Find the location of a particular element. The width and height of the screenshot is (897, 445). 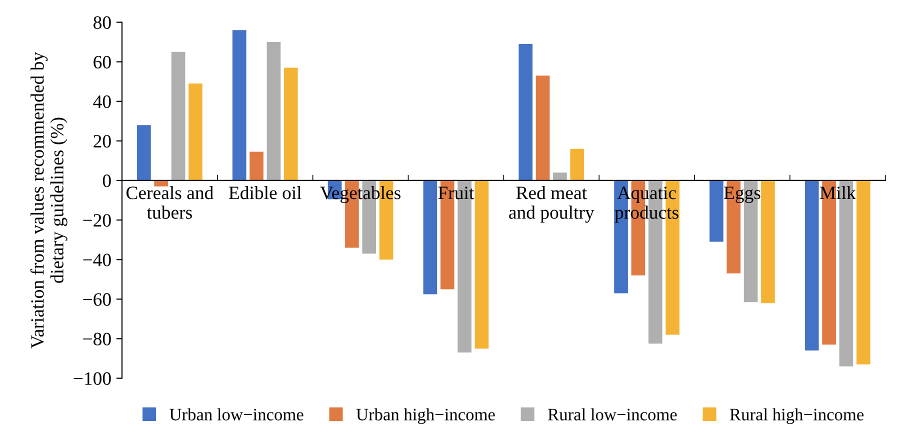

legend-label: Urban low−income is located at coordinates (237, 414).